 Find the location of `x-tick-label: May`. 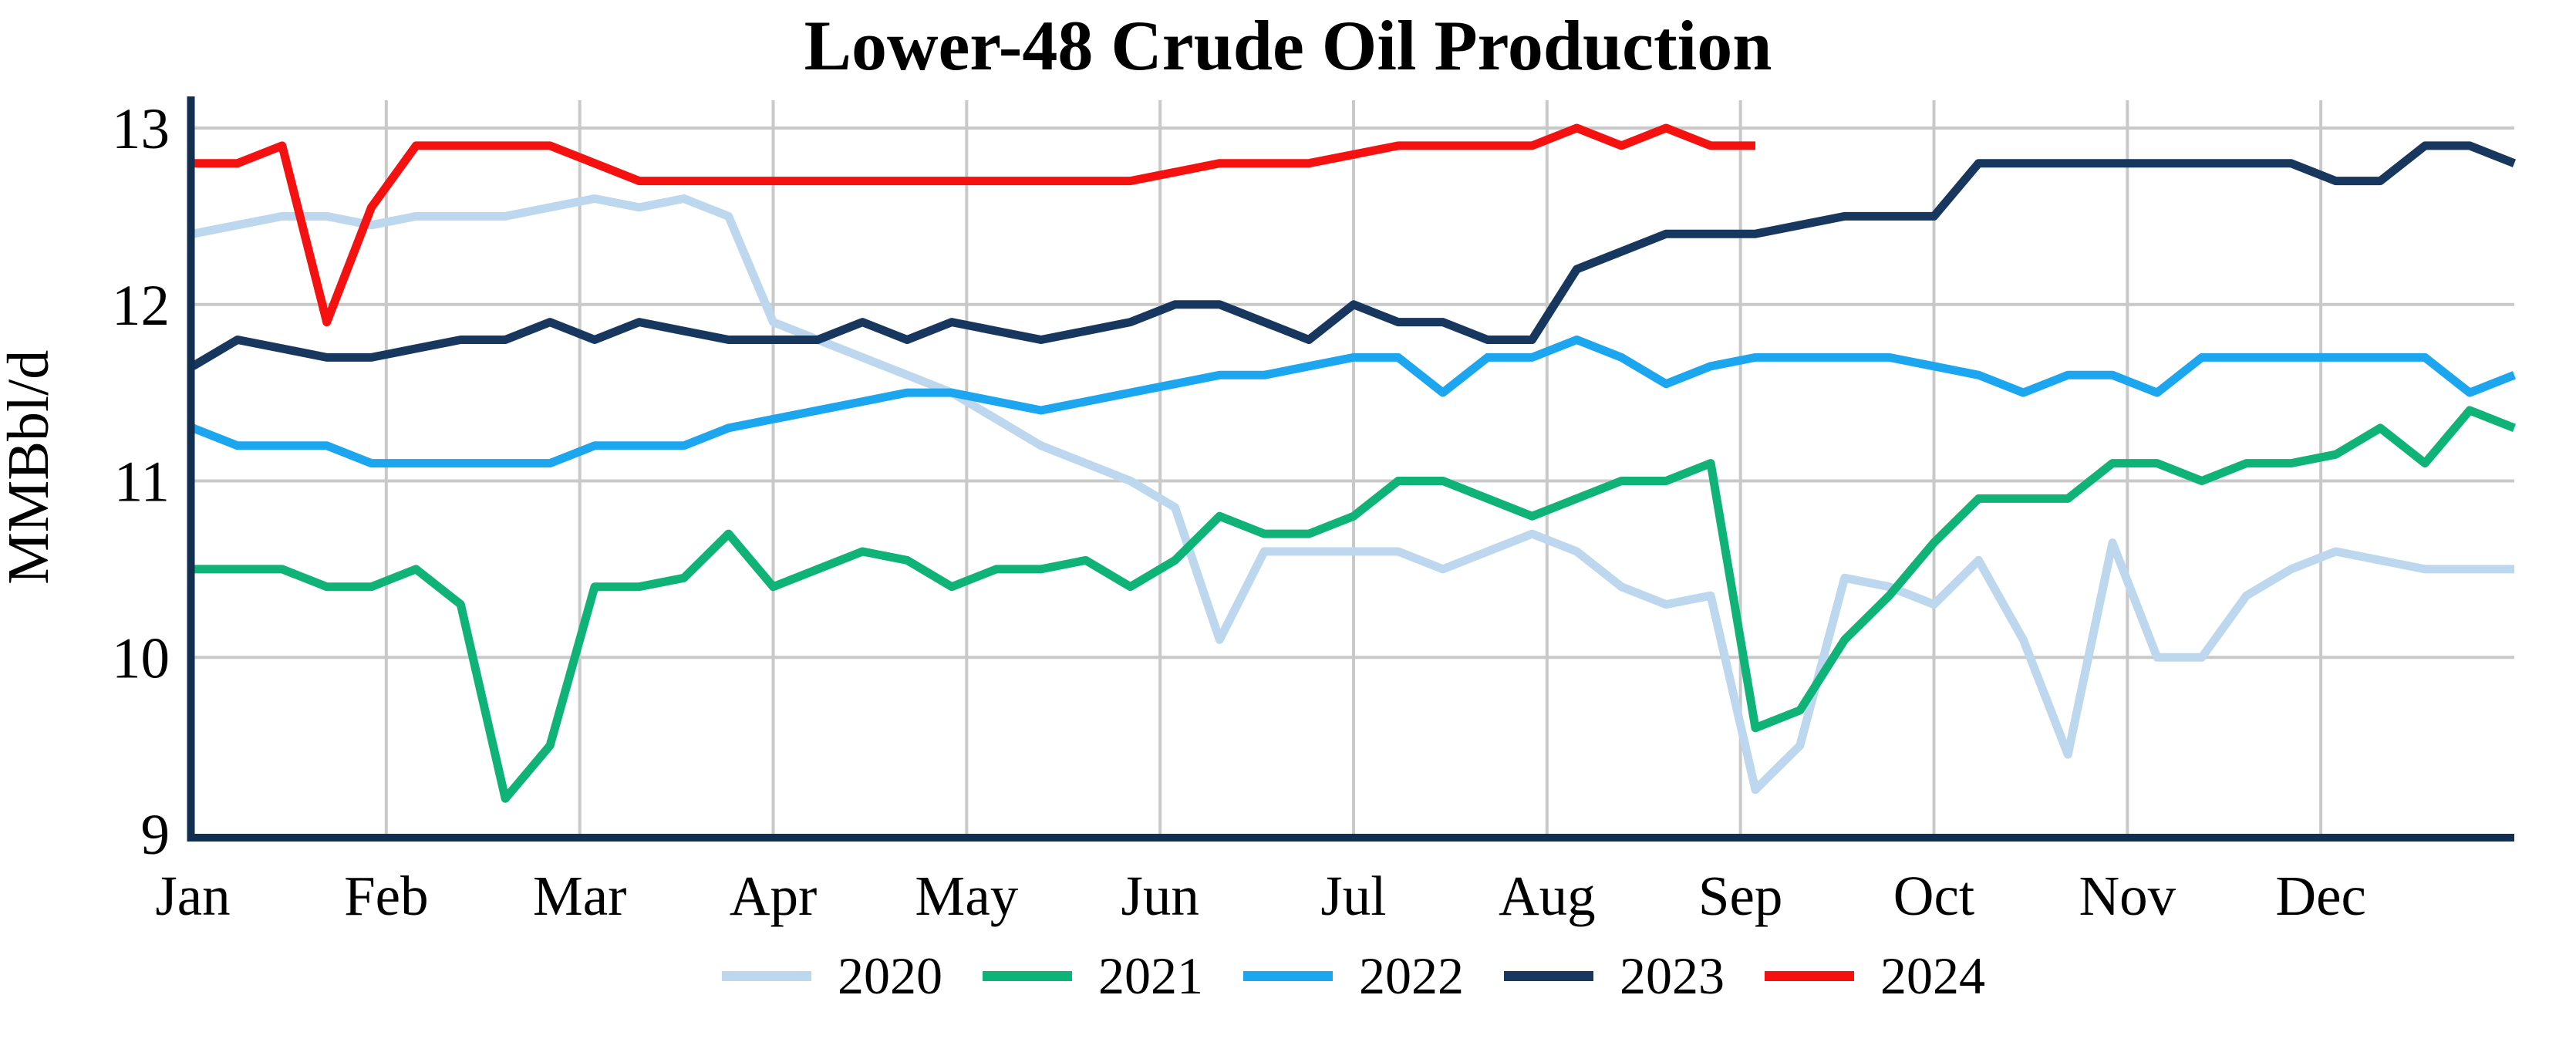

x-tick-label: May is located at coordinates (966, 896).